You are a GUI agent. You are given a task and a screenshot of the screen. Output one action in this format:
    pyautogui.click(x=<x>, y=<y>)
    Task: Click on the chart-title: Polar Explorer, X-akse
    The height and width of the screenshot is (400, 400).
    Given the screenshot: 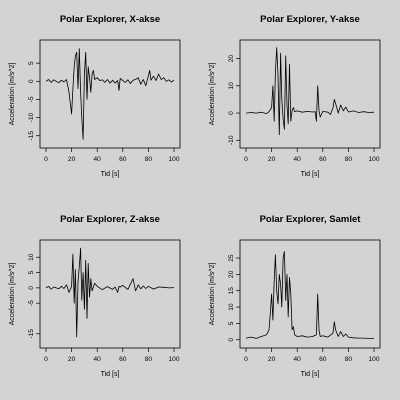 What is the action you would take?
    pyautogui.click(x=110, y=19)
    